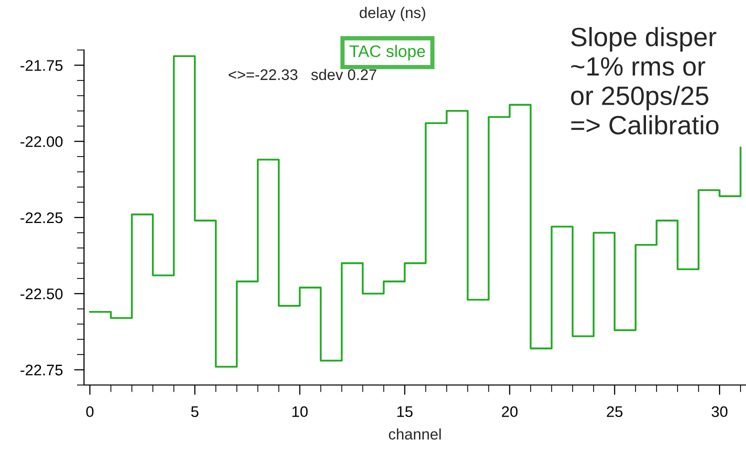 This screenshot has height=465, width=746. What do you see at coordinates (387, 52) in the screenshot?
I see `text: TAC slope` at bounding box center [387, 52].